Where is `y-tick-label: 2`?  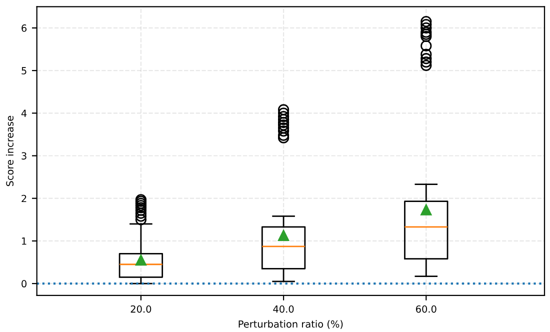
y-tick-label: 2 is located at coordinates (24, 198).